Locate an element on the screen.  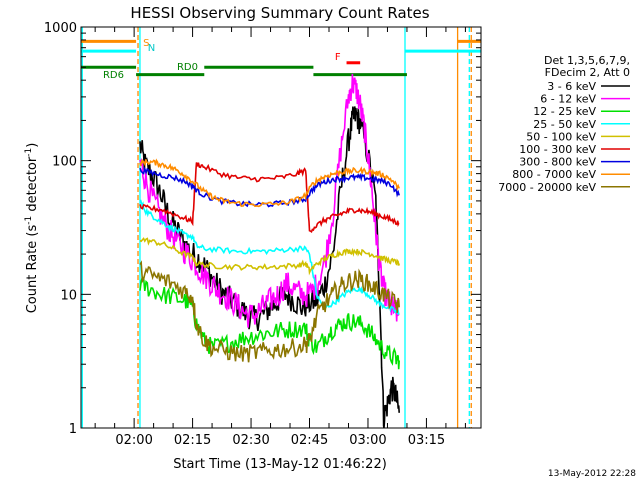
legend-header-0: Det 1,3,5,6,7,9, is located at coordinates (587, 60).